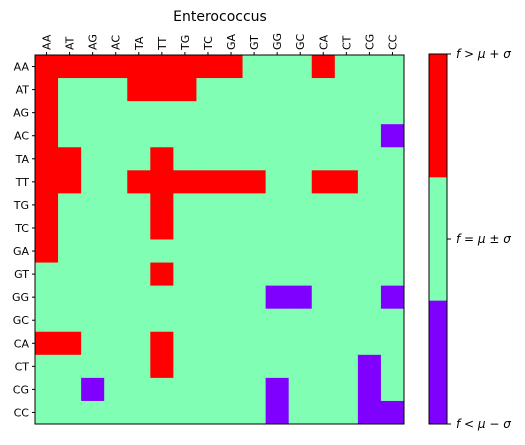 The image size is (525, 445). I want to click on heatmap-cell-AT-AT, so click(70, 90).